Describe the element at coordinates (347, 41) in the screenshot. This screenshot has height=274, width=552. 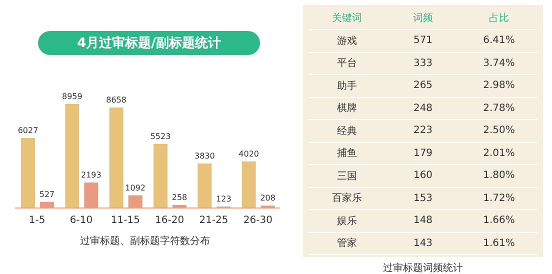
I see `category-label: 游戏` at that location.